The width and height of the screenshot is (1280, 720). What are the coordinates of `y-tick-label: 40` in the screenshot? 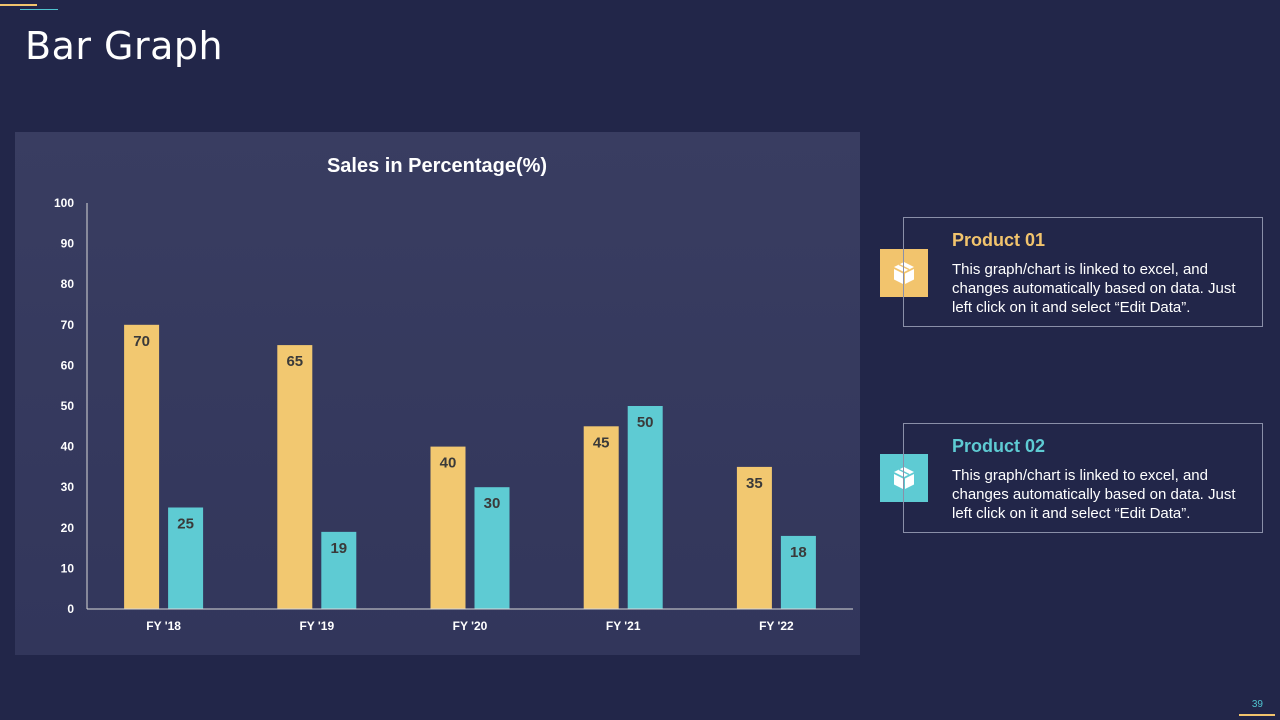 It's located at (68, 447).